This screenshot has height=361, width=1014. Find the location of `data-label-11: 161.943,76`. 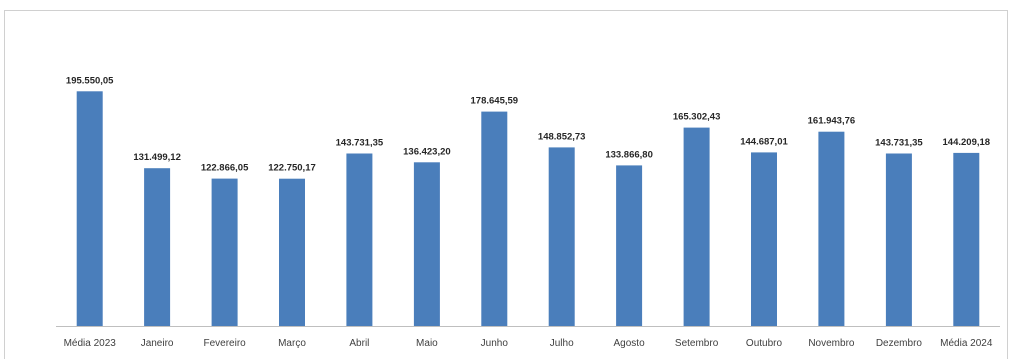

data-label-11: 161.943,76 is located at coordinates (832, 121).